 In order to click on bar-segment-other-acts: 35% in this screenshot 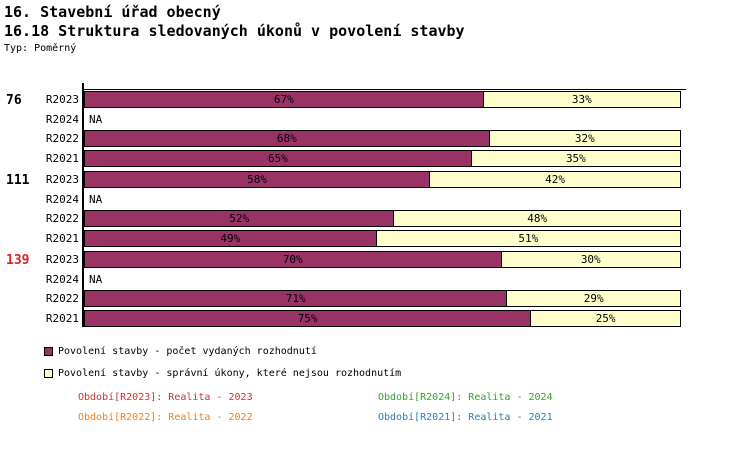, I will do `click(575, 158)`.